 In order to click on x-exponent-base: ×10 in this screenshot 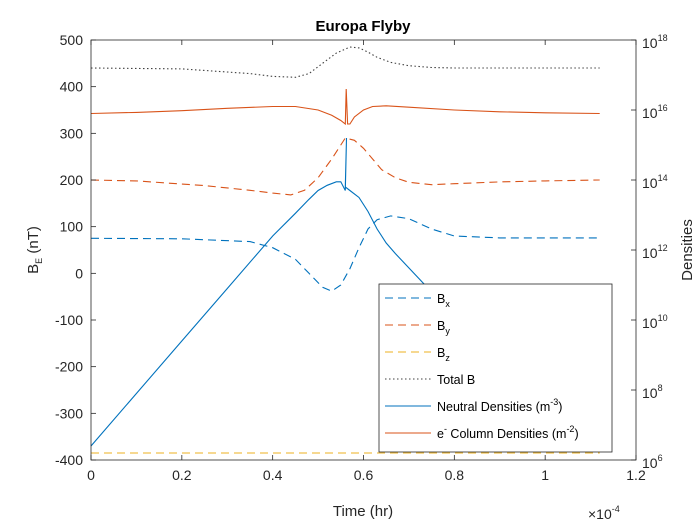, I will do `click(600, 514)`.